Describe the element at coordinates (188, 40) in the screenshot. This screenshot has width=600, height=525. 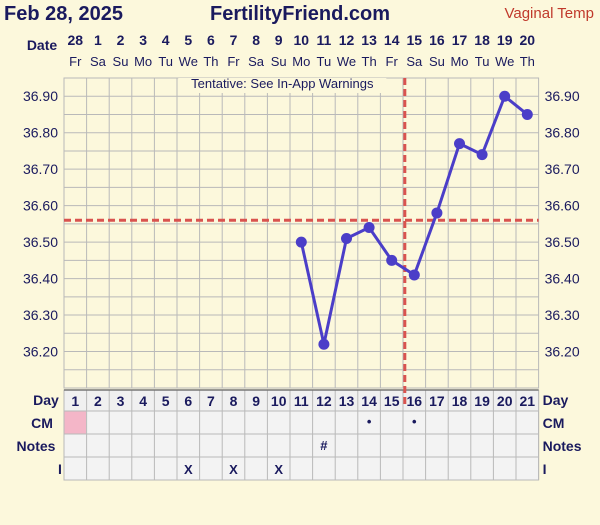
I see `date-label: 5` at that location.